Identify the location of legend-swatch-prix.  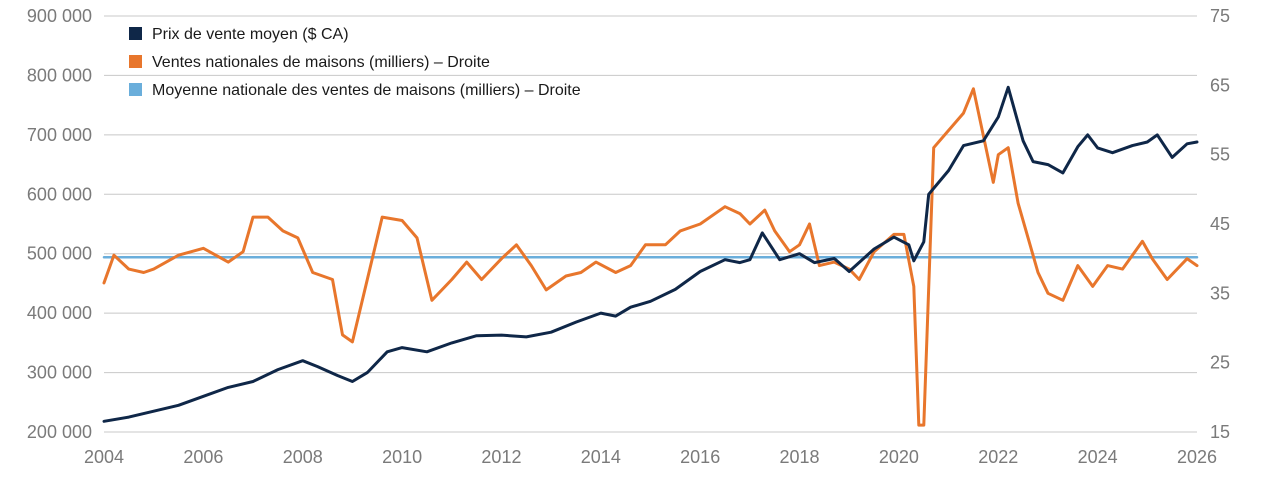
(135, 33).